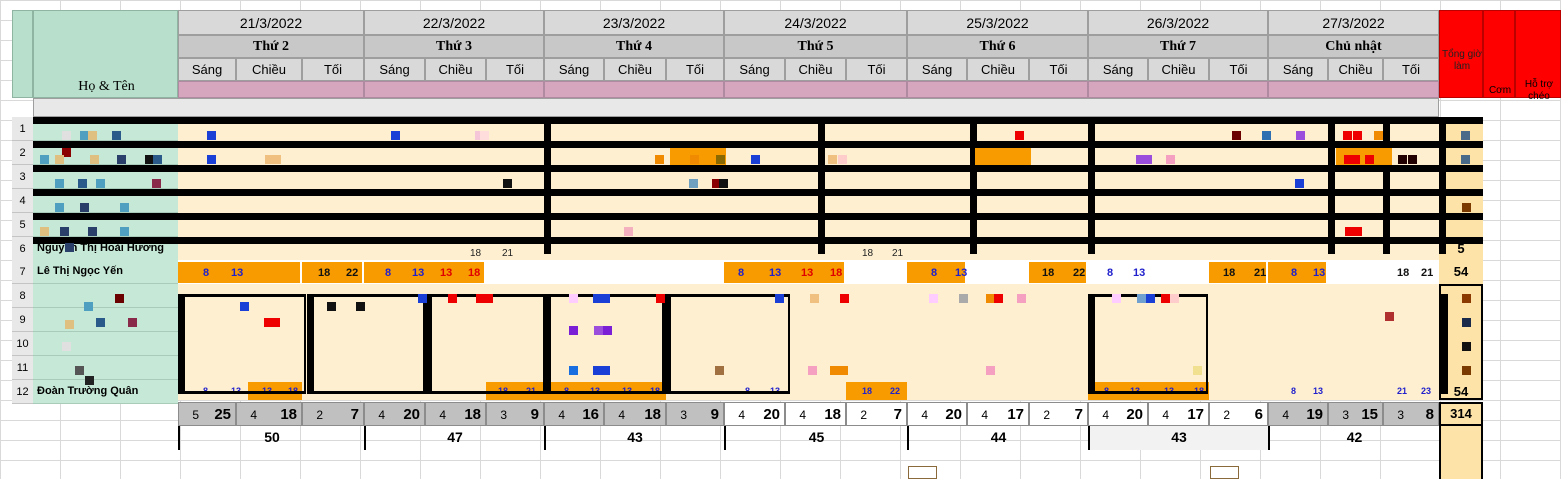 Image resolution: width=1561 pixels, height=479 pixels. Describe the element at coordinates (1461, 54) in the screenshot. I see `total-hours-header: Tổng giờ làm` at that location.